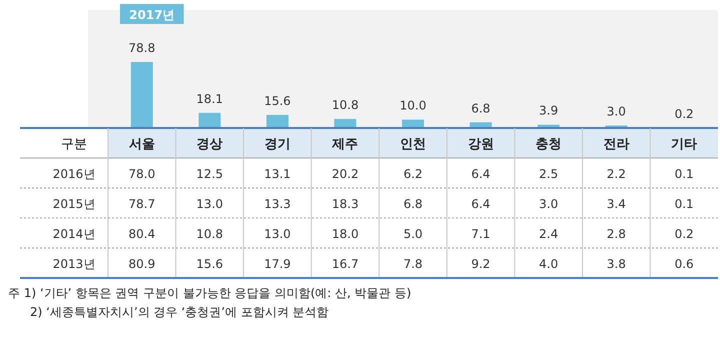 This screenshot has height=339, width=720. I want to click on data-label: 2.8, so click(616, 234).